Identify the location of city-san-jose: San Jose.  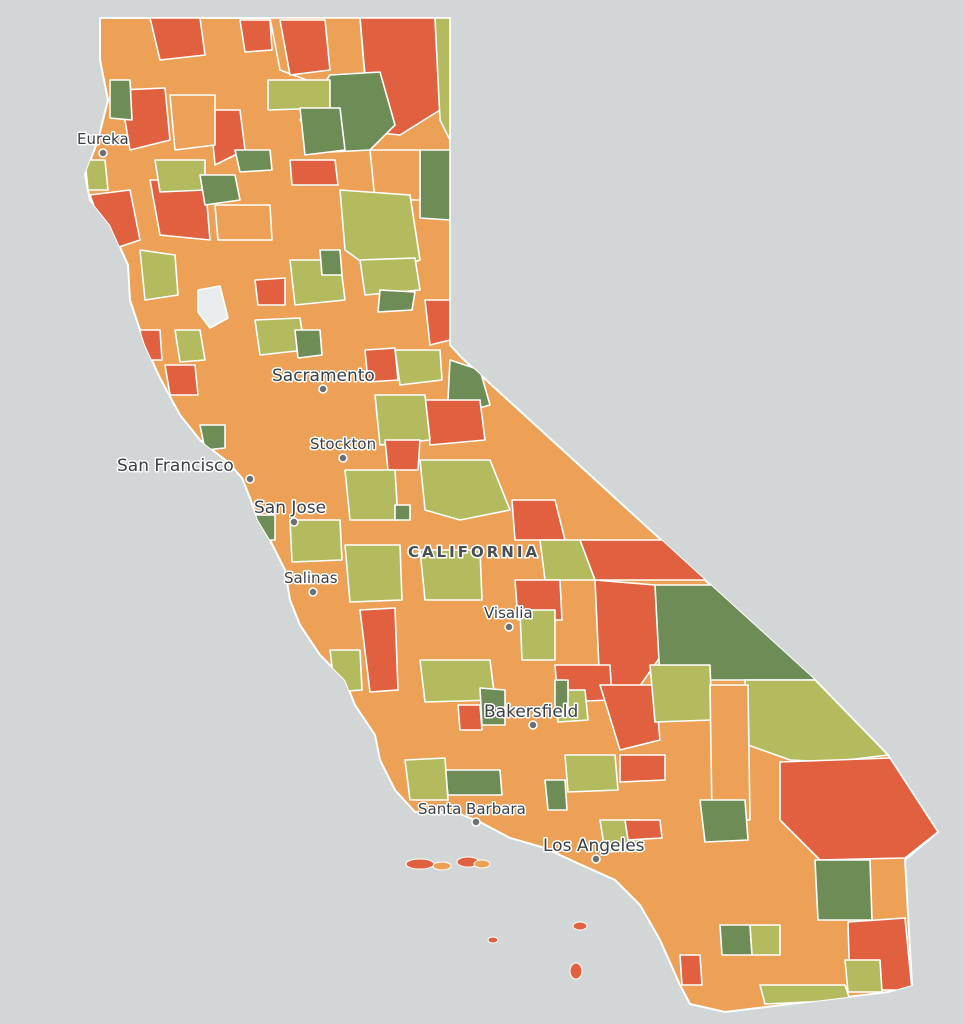
(290, 512).